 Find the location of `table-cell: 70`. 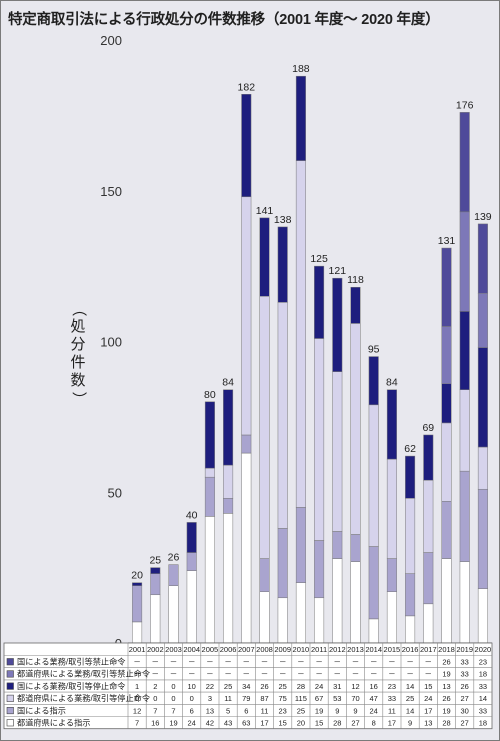

table-cell: 70 is located at coordinates (355, 698).